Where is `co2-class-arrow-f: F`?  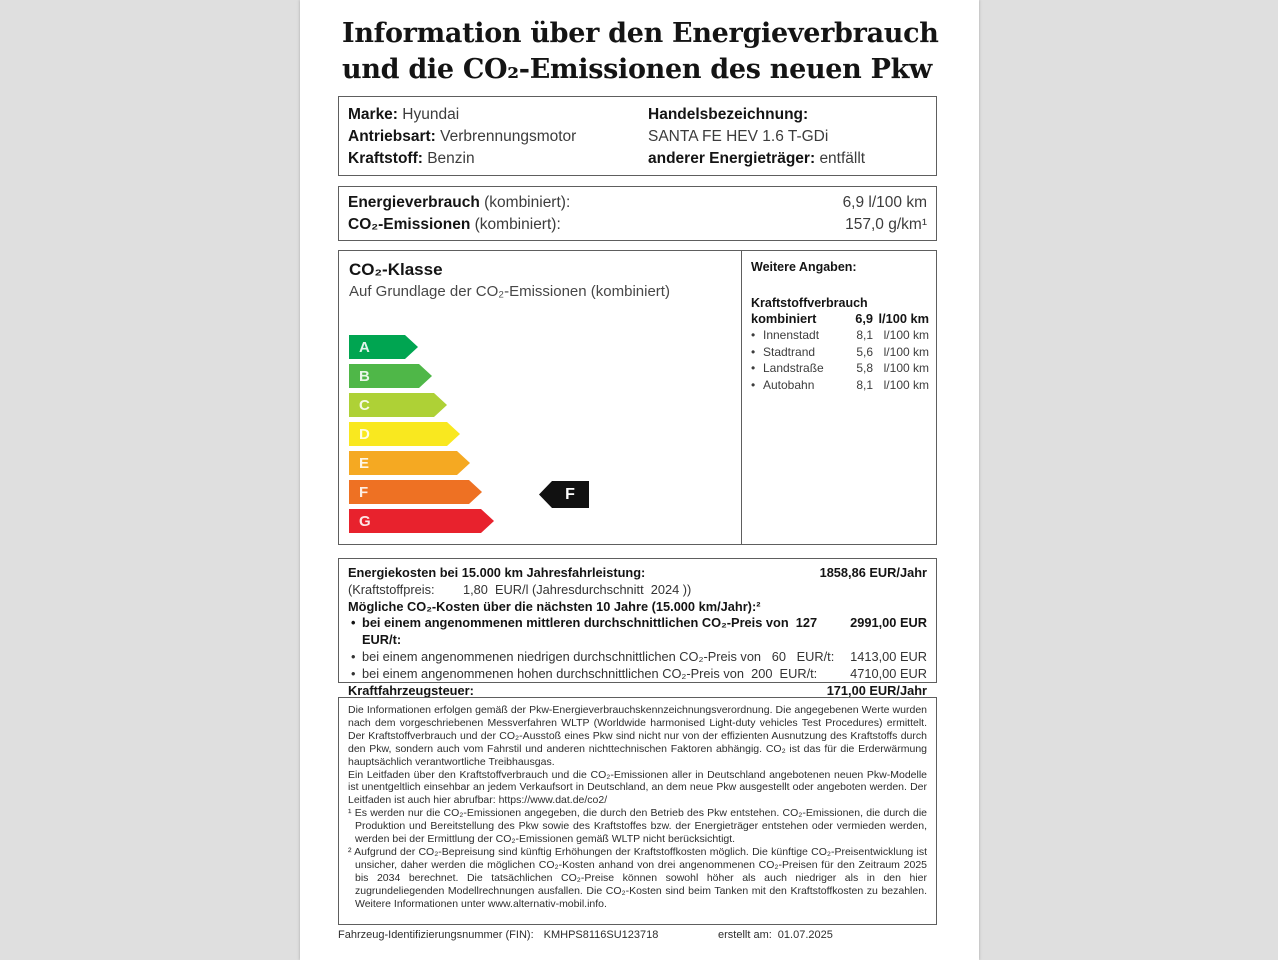
co2-class-arrow-f: F is located at coordinates (415, 492).